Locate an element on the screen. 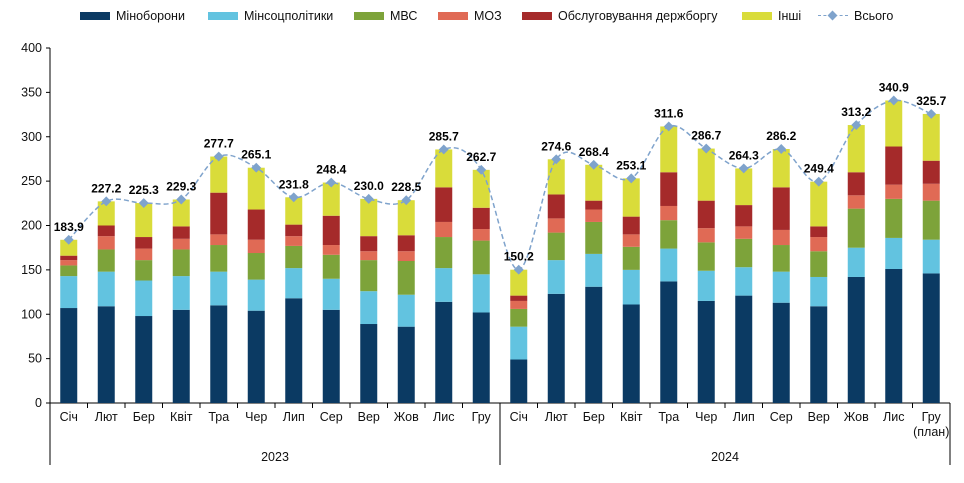 The width and height of the screenshot is (964, 483). x-tick-label: Лип is located at coordinates (294, 417).